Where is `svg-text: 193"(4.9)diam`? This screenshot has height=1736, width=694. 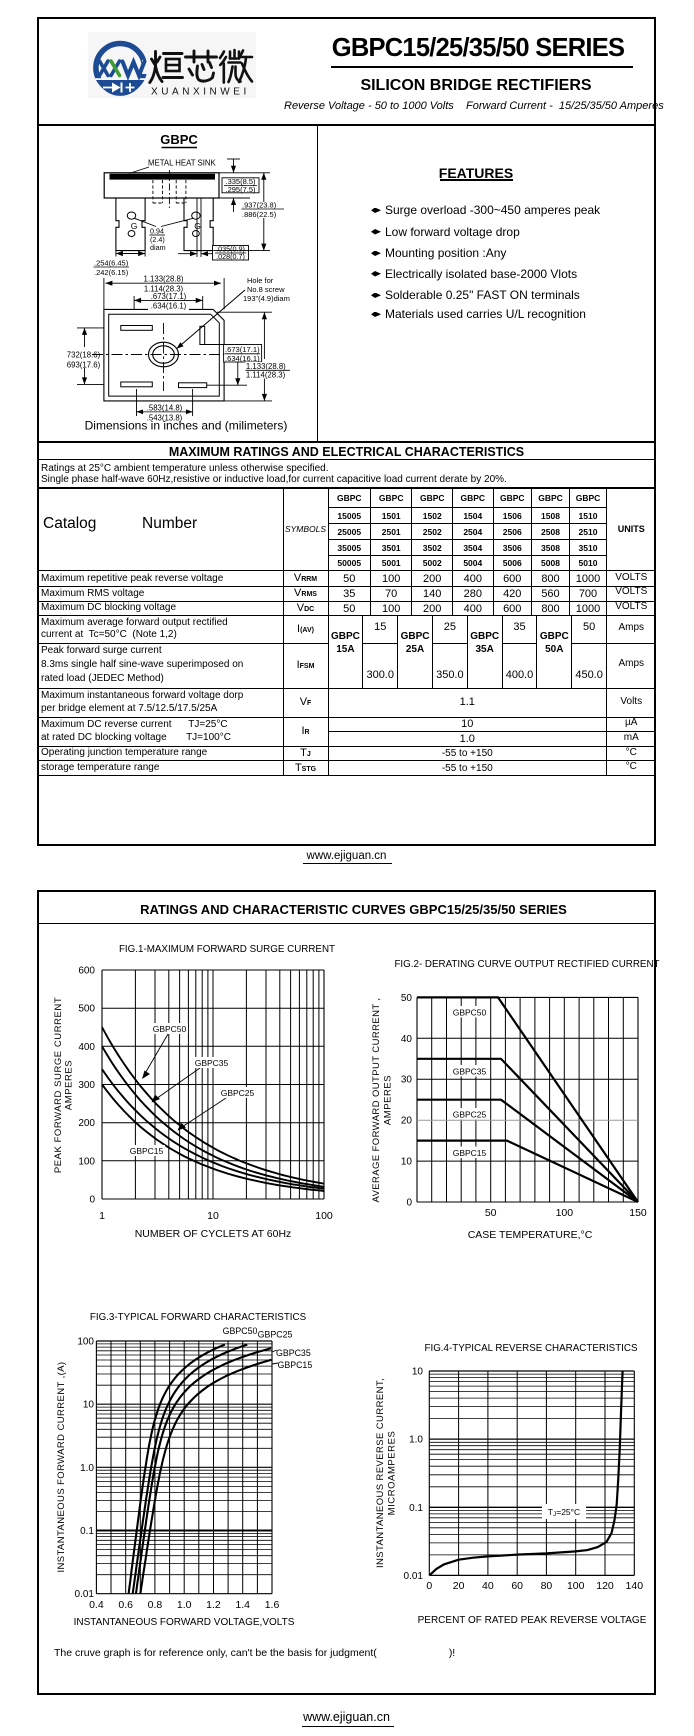 svg-text: 193"(4.9)diam is located at coordinates (266, 298).